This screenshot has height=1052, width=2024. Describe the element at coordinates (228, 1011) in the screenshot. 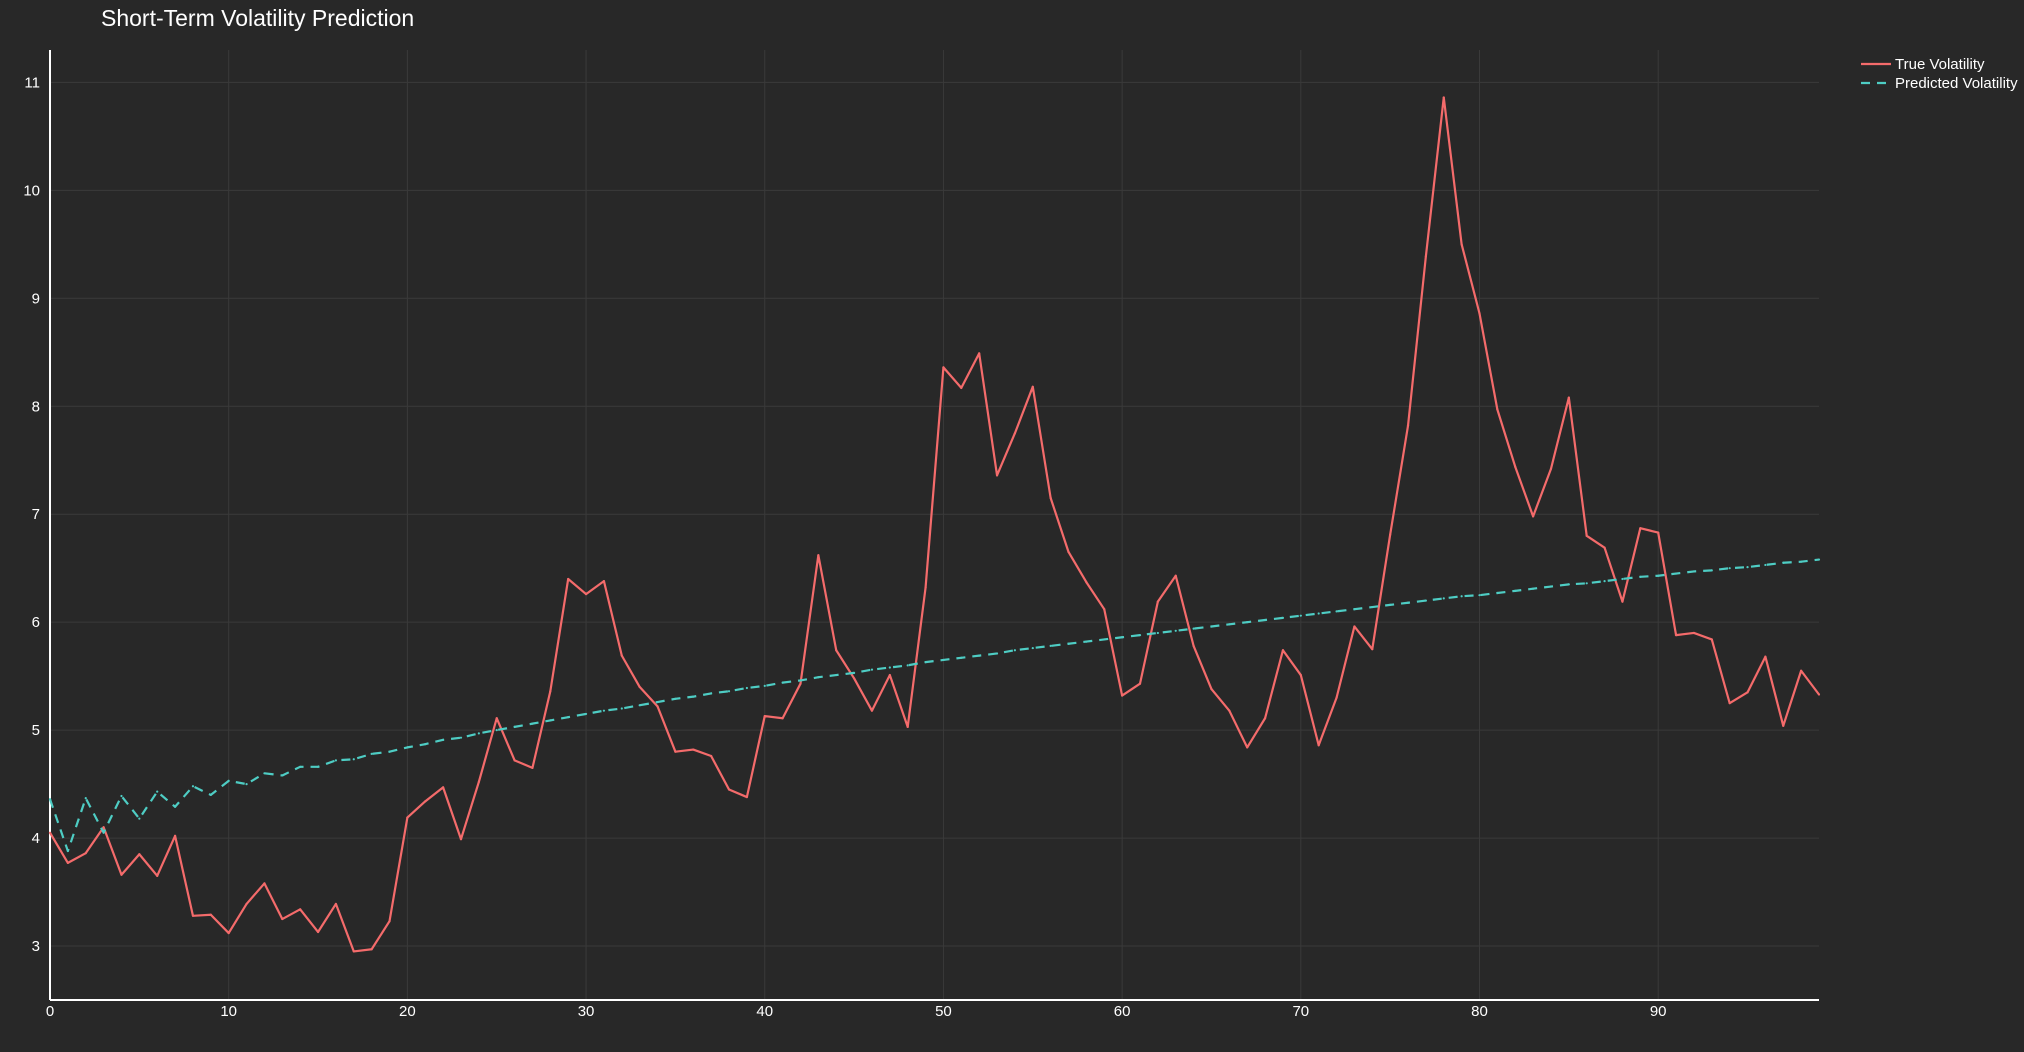

I see `x-tick-label: 10` at that location.